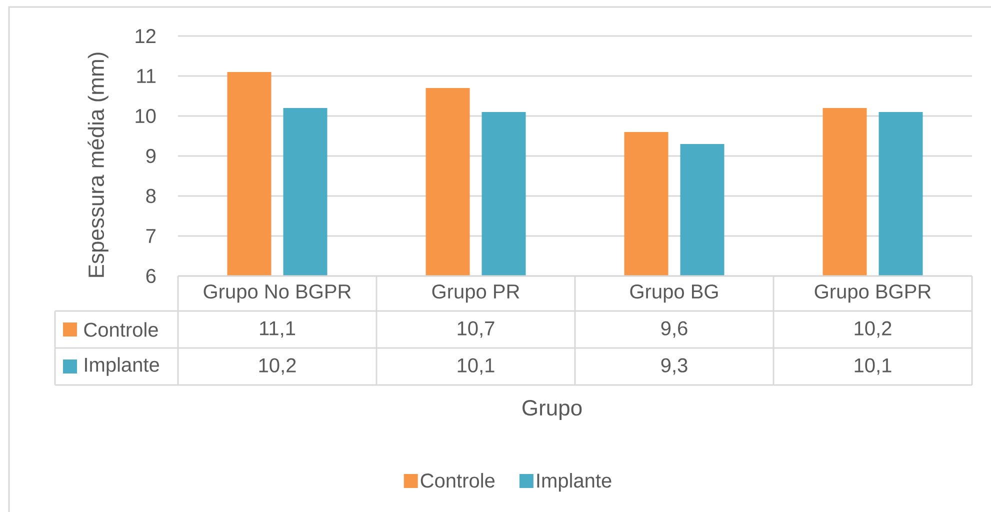  I want to click on y-tick-label: 11, so click(146, 76).